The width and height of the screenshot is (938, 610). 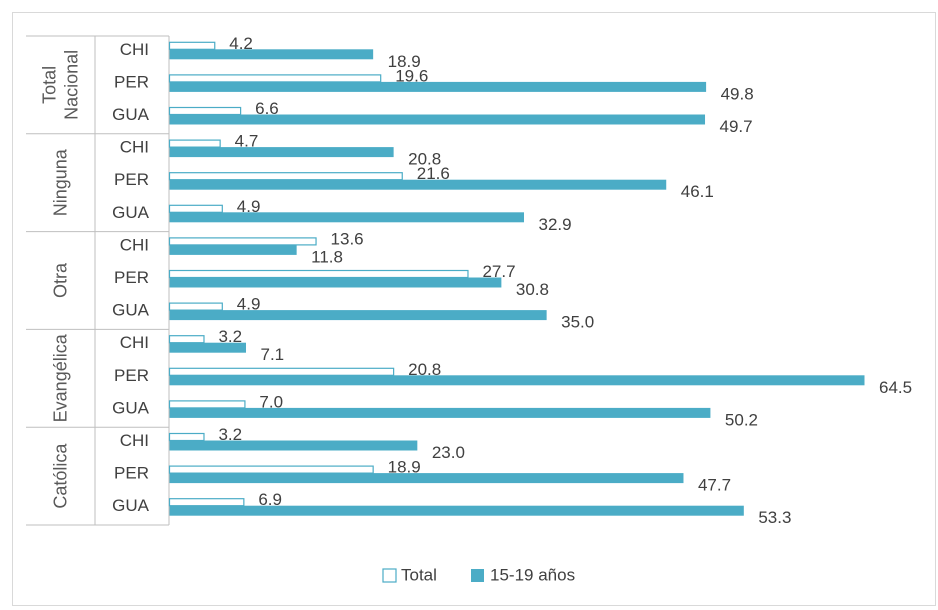 I want to click on total-value-label: 18.9, so click(x=404, y=467).